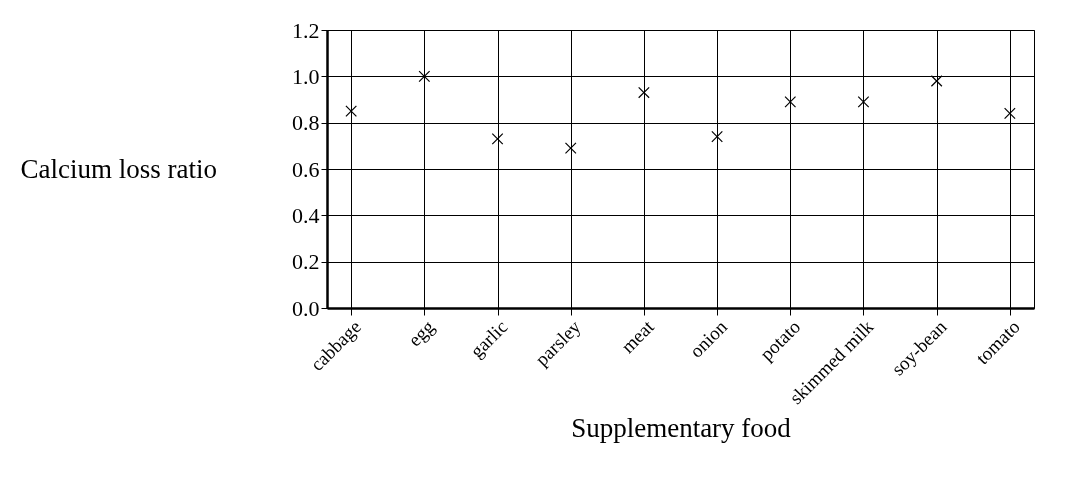 The width and height of the screenshot is (1074, 483). I want to click on y-tick-label: 0.6, so click(306, 169).